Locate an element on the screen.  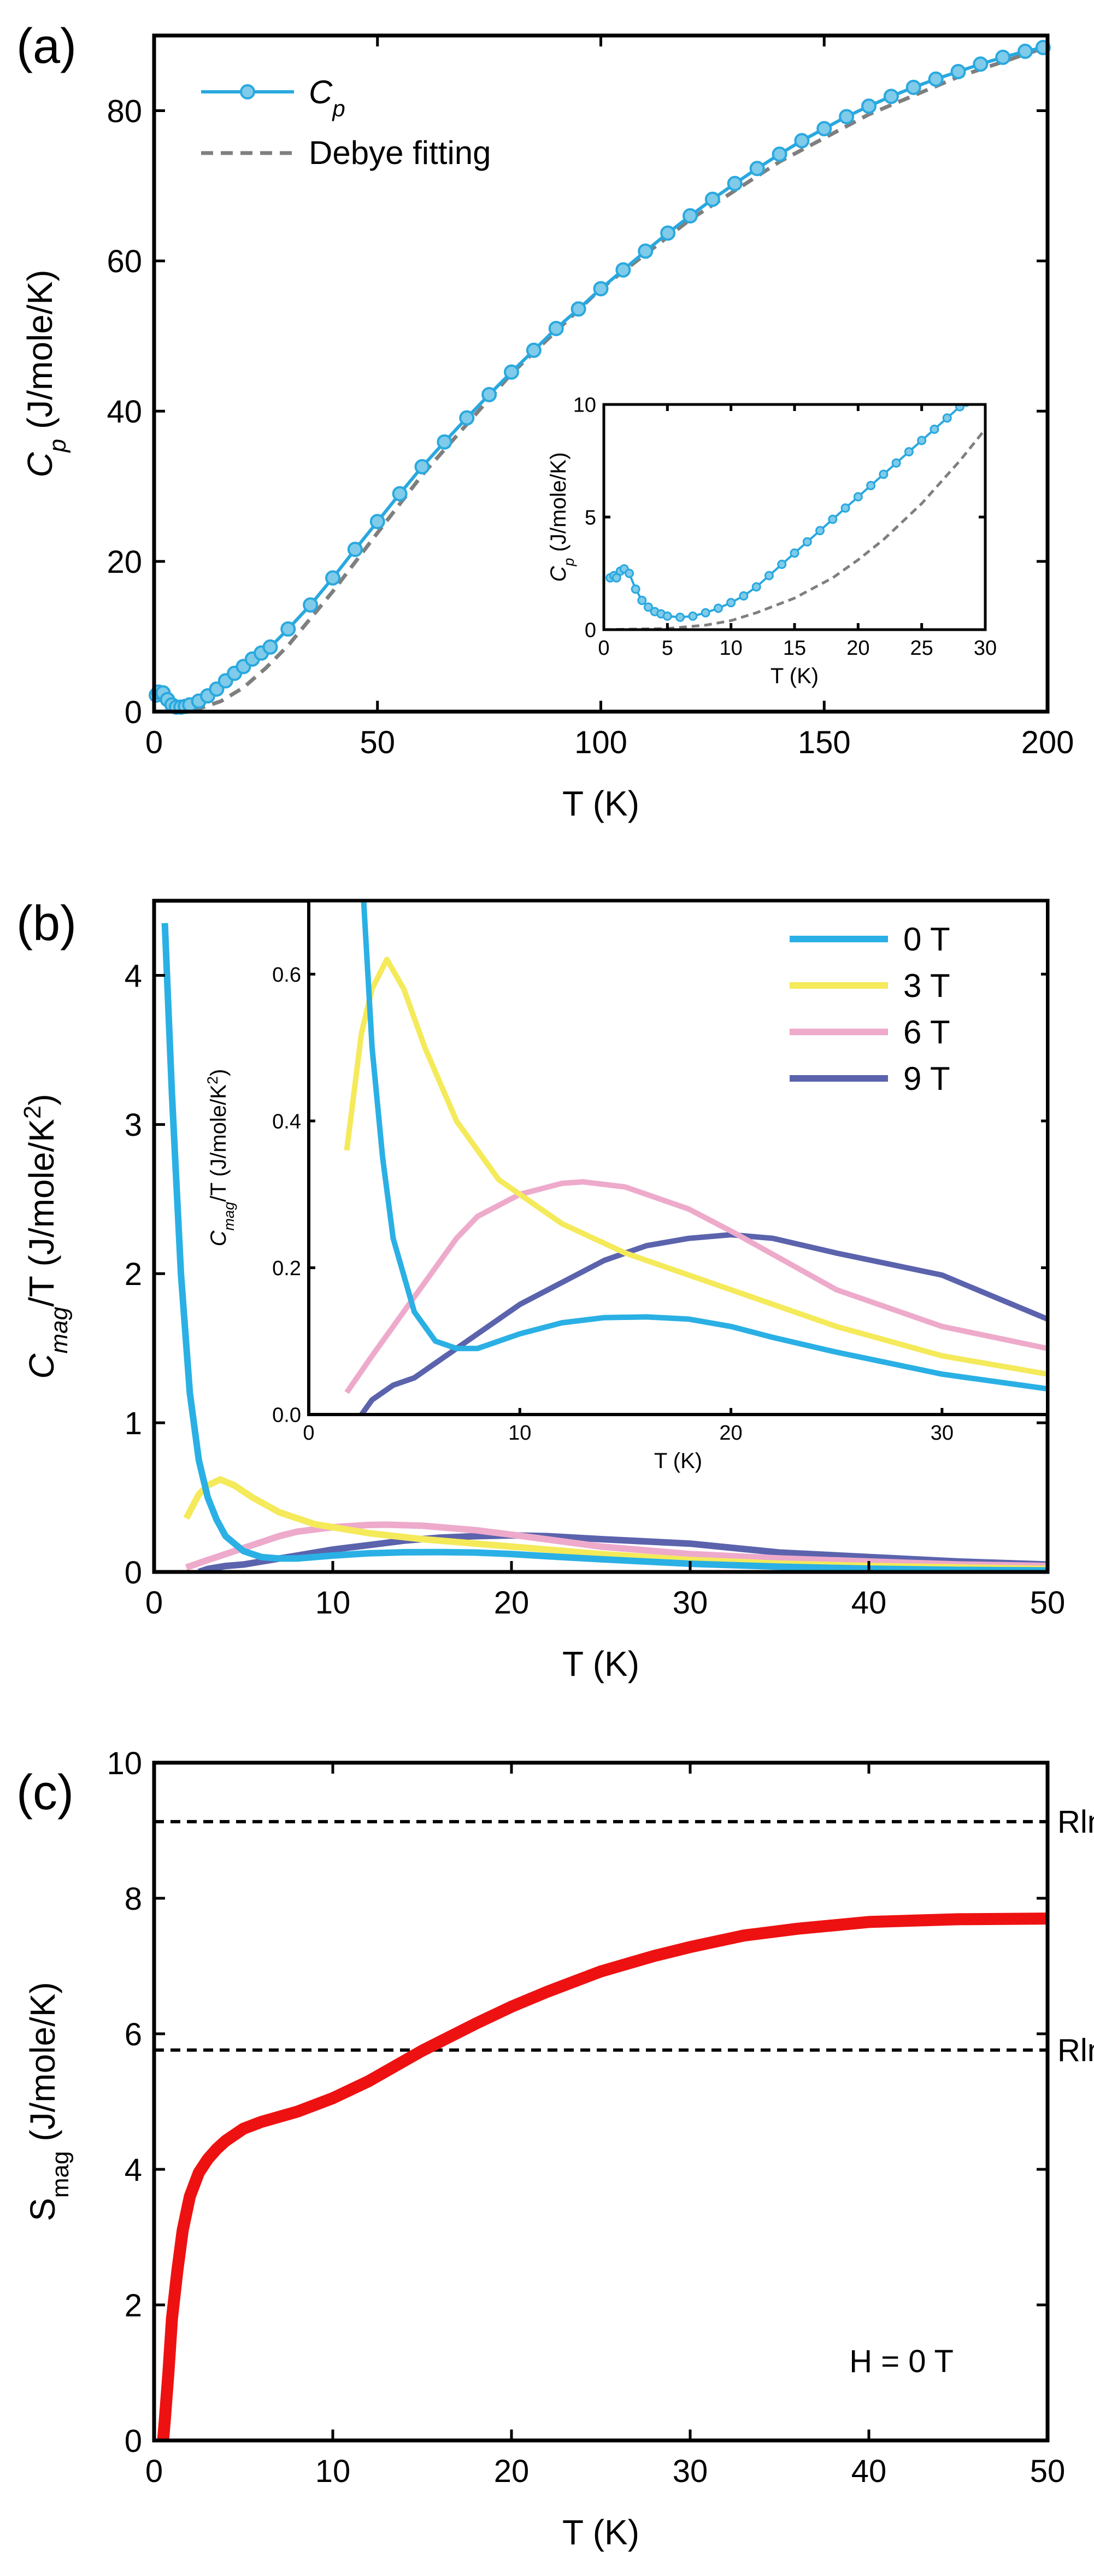
x-tick-label: 5 is located at coordinates (667, 648).